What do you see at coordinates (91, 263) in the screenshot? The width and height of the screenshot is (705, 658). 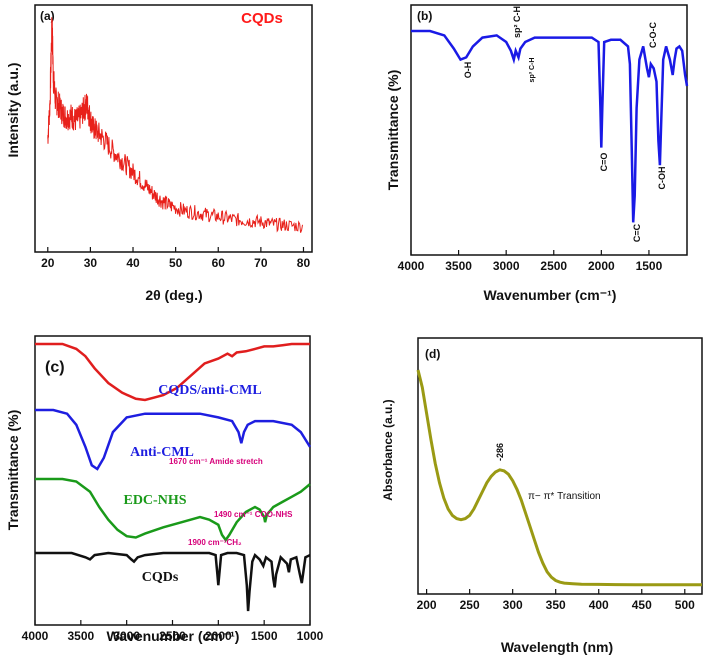 I see `x-tick-label: 30` at bounding box center [91, 263].